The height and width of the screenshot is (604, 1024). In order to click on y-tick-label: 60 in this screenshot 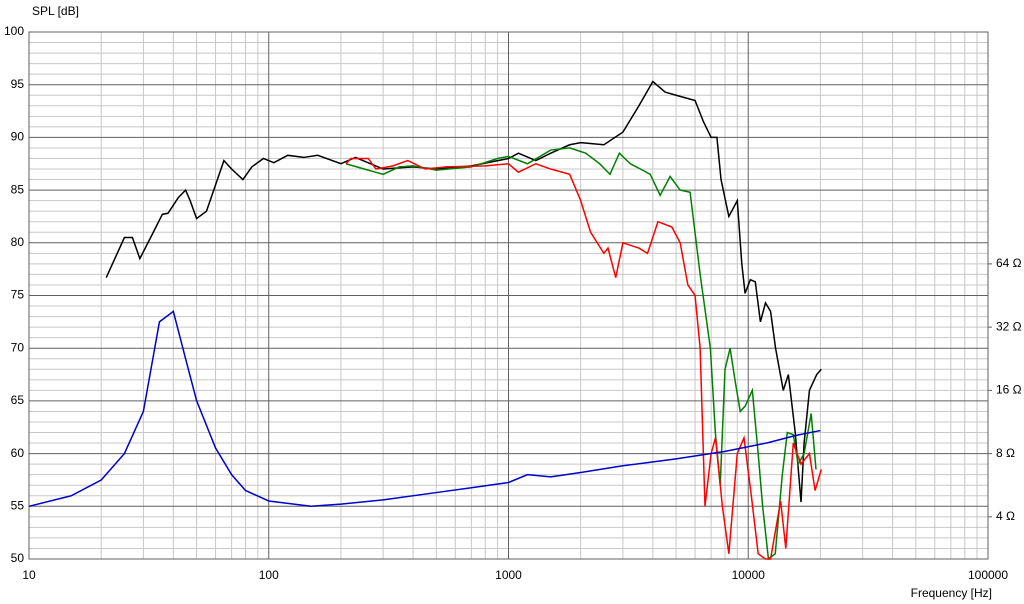, I will do `click(18, 453)`.